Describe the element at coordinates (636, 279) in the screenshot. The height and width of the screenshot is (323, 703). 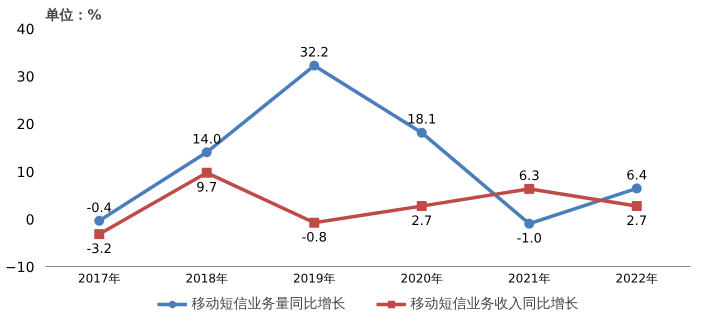
I see `x-tick-label: 2022年` at that location.